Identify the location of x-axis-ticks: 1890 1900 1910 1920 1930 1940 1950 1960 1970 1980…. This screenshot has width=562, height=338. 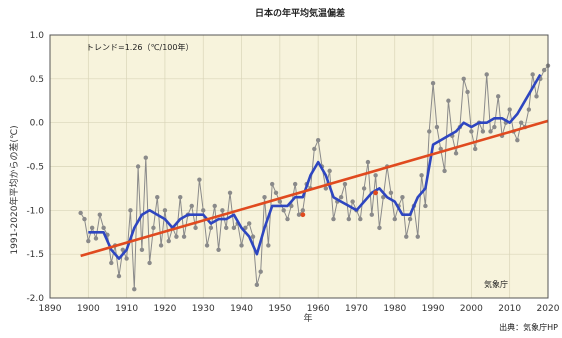
(299, 309).